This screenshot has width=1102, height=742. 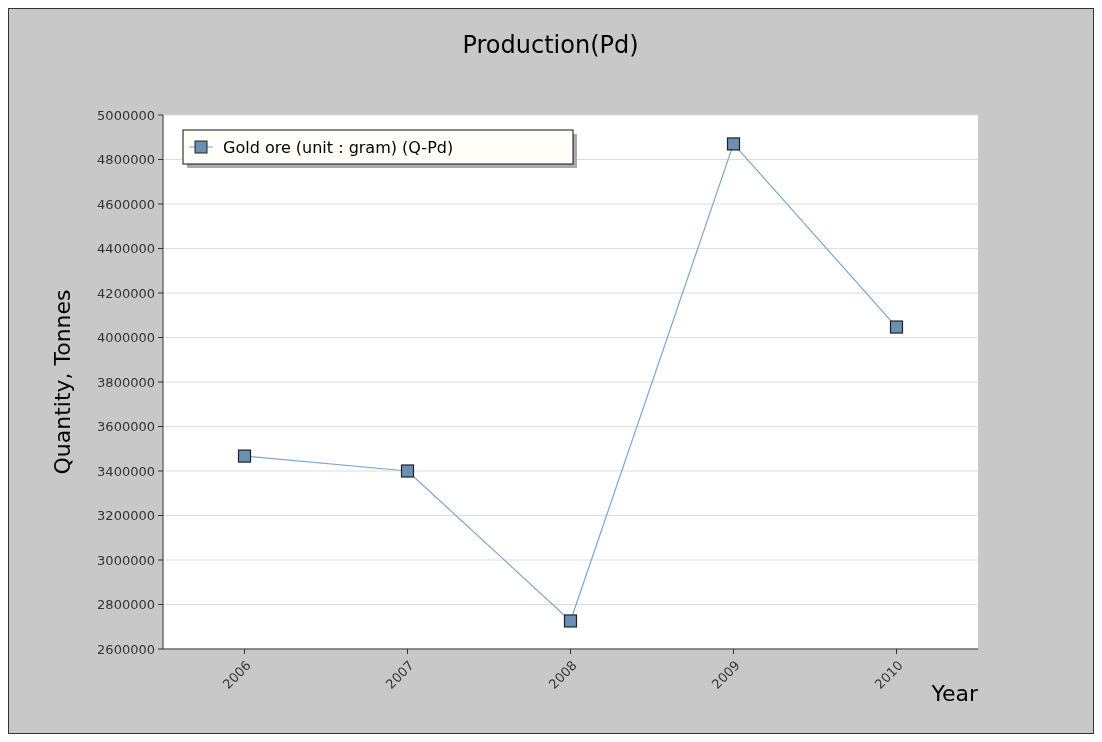 I want to click on chart-title: Production(Pd), so click(x=550, y=45).